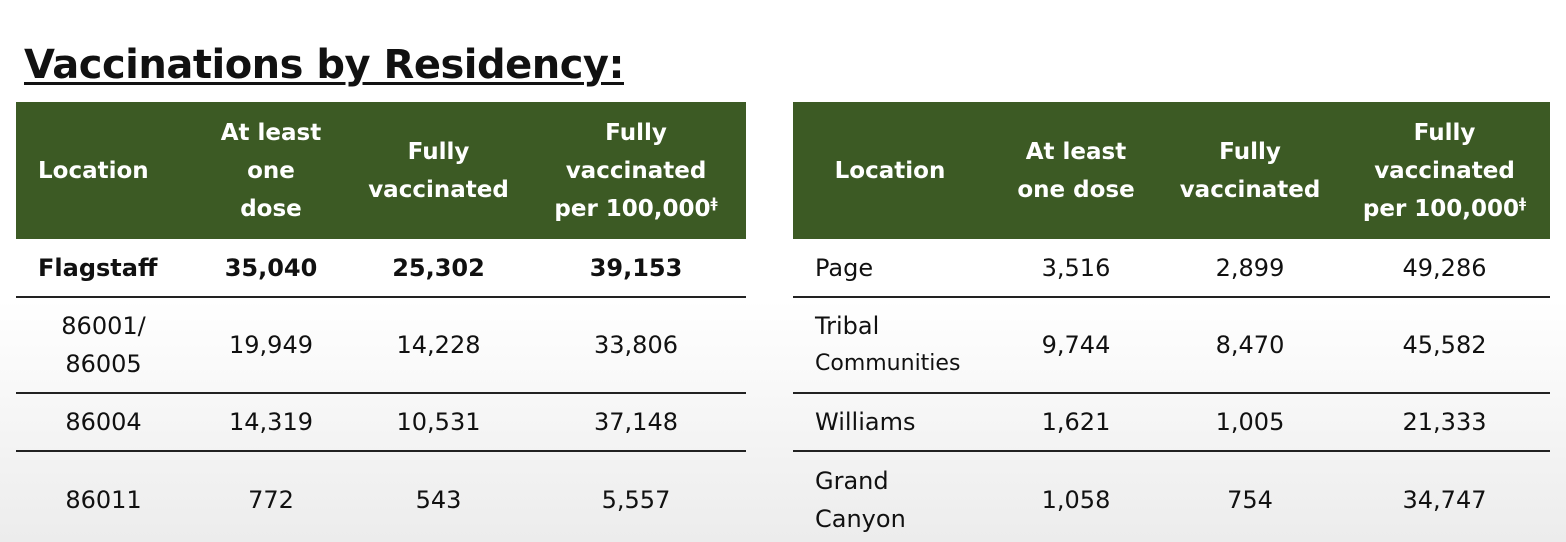 Image resolution: width=1566 pixels, height=542 pixels. I want to click on table-row: Grand Canyon 1,058 754 34,747, so click(1171, 496).